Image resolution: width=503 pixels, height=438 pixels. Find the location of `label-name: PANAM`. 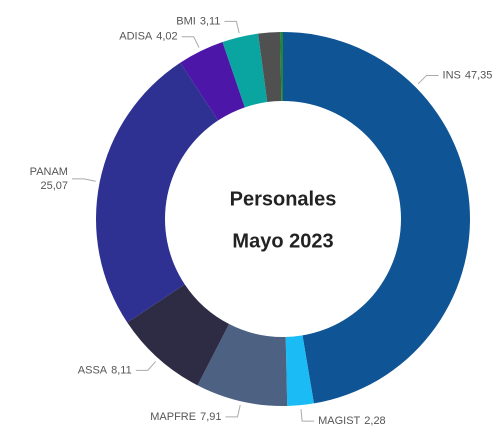

label-name: PANAM is located at coordinates (49, 172).